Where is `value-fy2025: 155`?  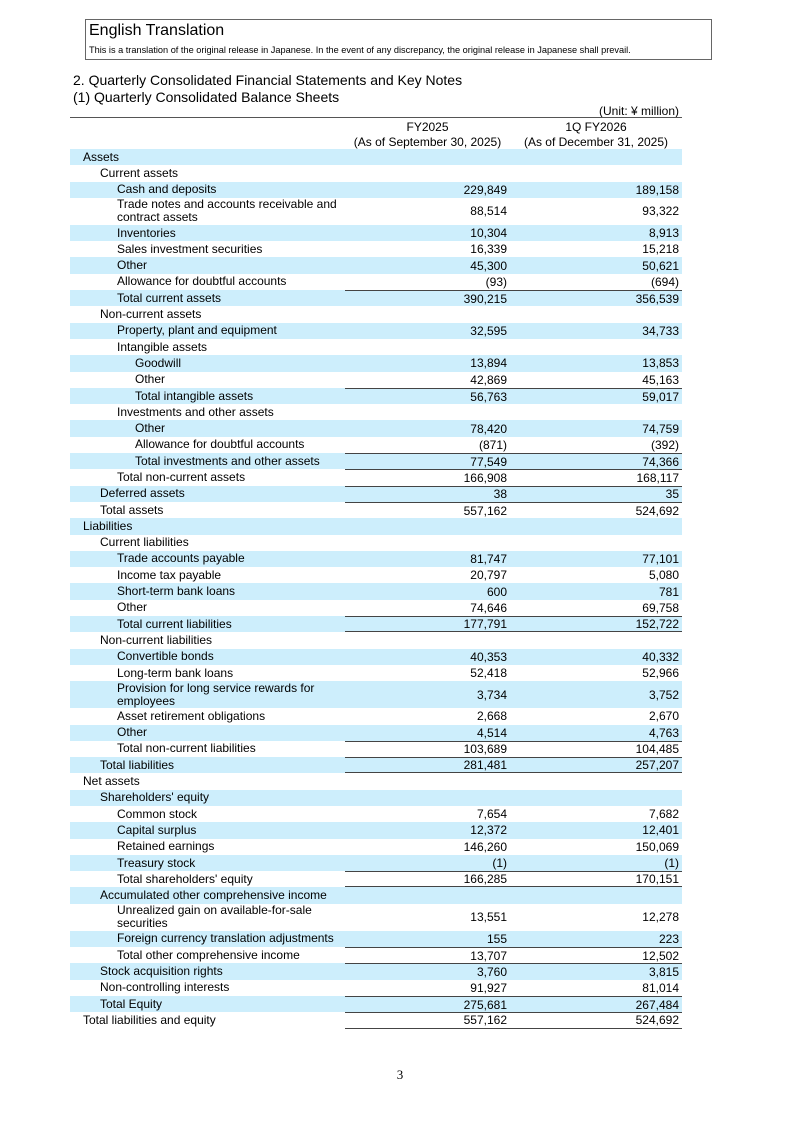
value-fy2025: 155 is located at coordinates (496, 938).